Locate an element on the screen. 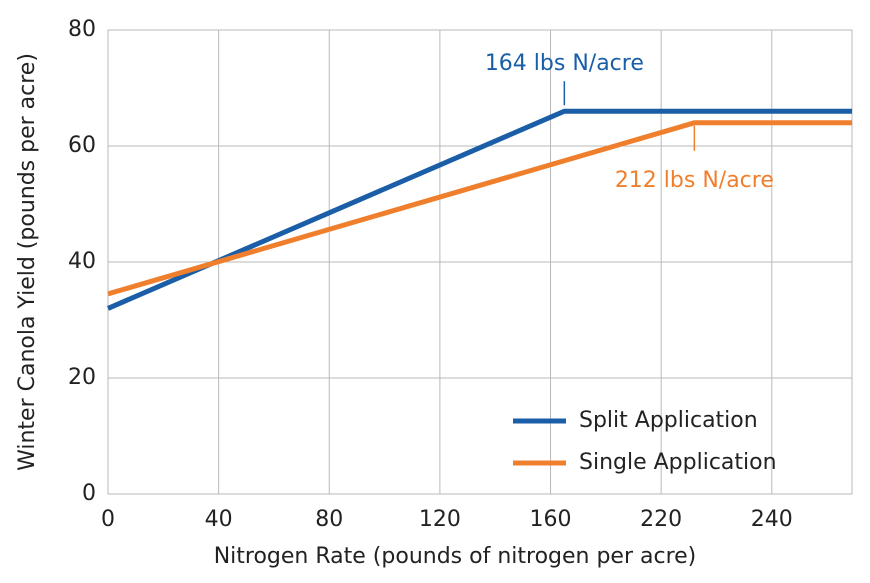  x-tick-label: 0 is located at coordinates (108, 519).